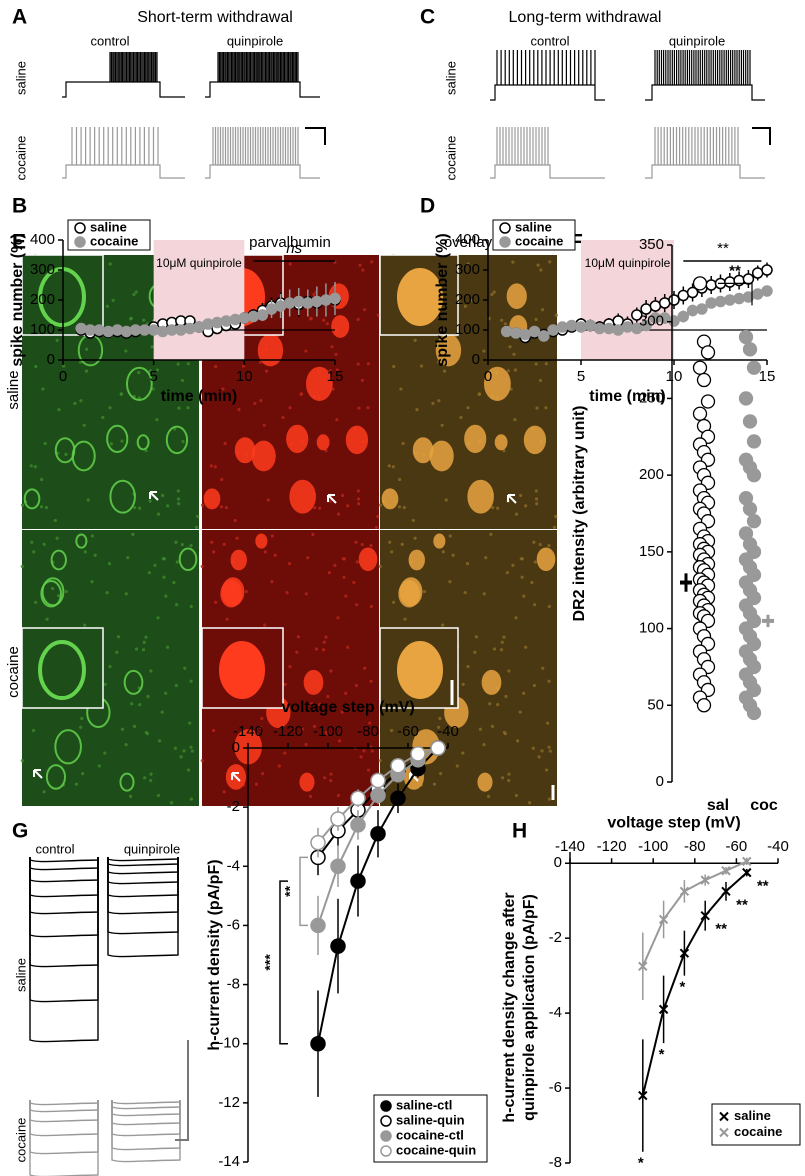  I want to click on arrow, so click(38, 774).